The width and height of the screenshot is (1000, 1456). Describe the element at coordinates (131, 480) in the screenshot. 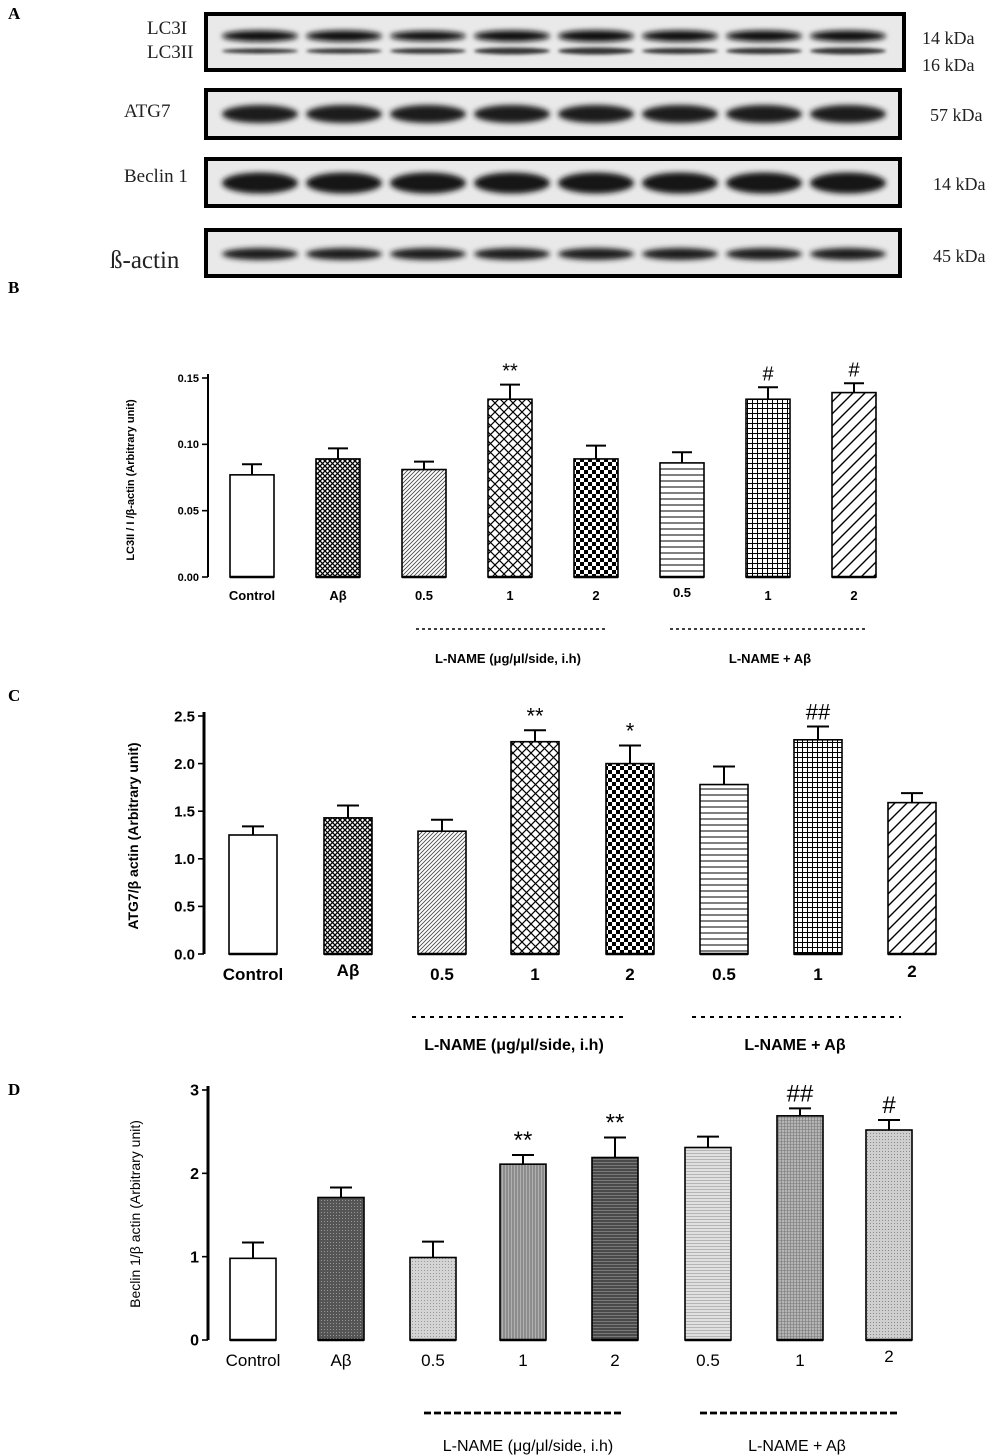

I see `y-axis-label: LC3II / I /β-actin (Arbitrary unit)` at that location.